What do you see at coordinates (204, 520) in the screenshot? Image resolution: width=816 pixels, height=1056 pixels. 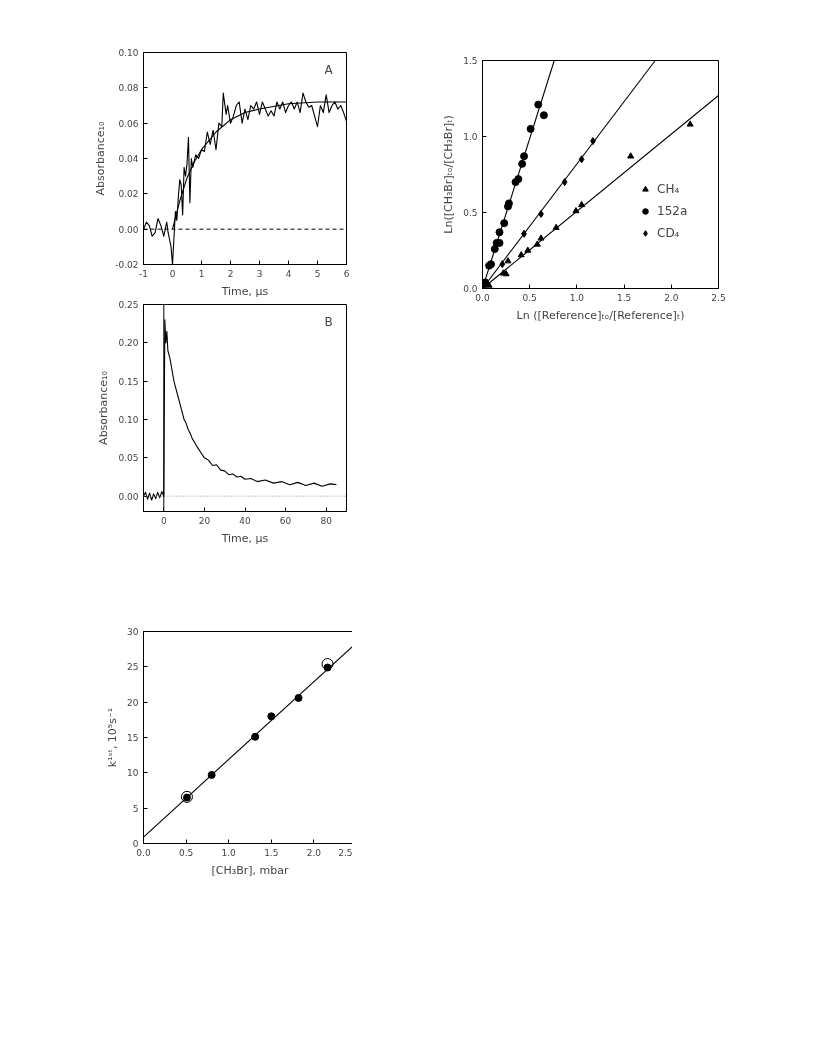 I see `x-tick-label: 20` at bounding box center [204, 520].